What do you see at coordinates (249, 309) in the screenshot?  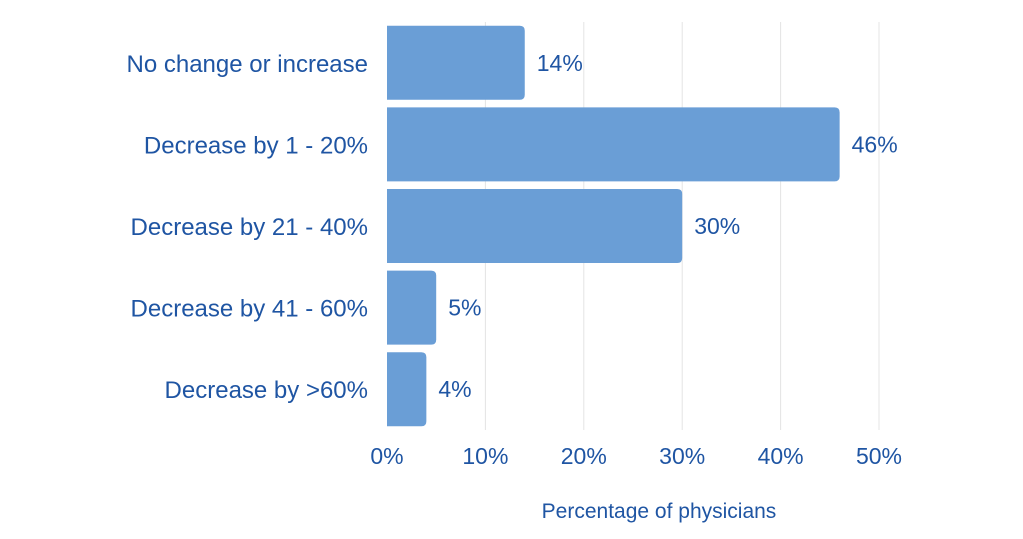 I see `category-label: Decrease by 41 - 60%` at bounding box center [249, 309].